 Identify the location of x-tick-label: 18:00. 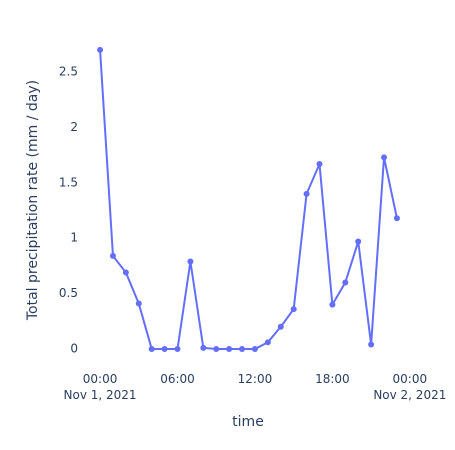
(332, 379).